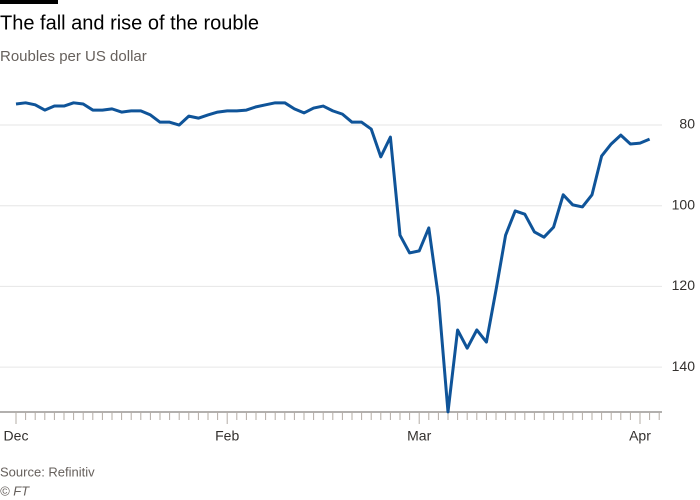 The image size is (700, 500). I want to click on credit: © FT, so click(15, 490).